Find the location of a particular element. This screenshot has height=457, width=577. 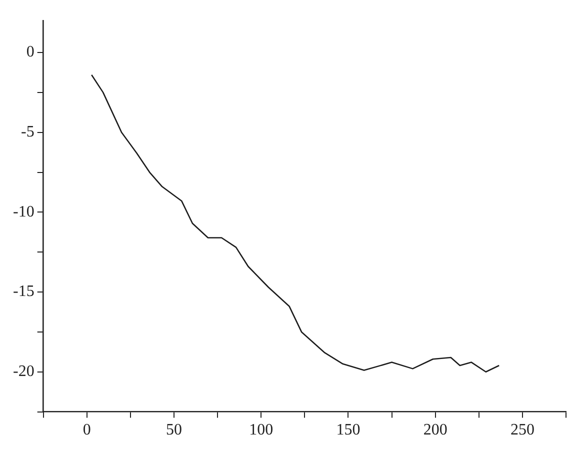

y-tick-label: -20 is located at coordinates (23, 371).